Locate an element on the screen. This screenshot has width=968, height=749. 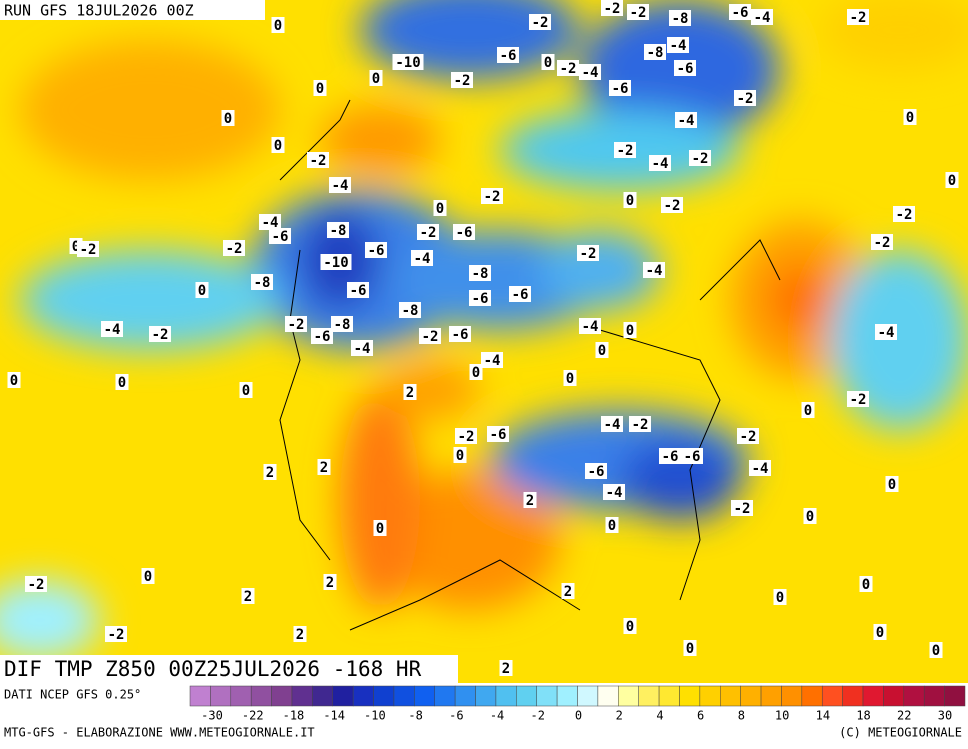
run-box is located at coordinates (132, 10).